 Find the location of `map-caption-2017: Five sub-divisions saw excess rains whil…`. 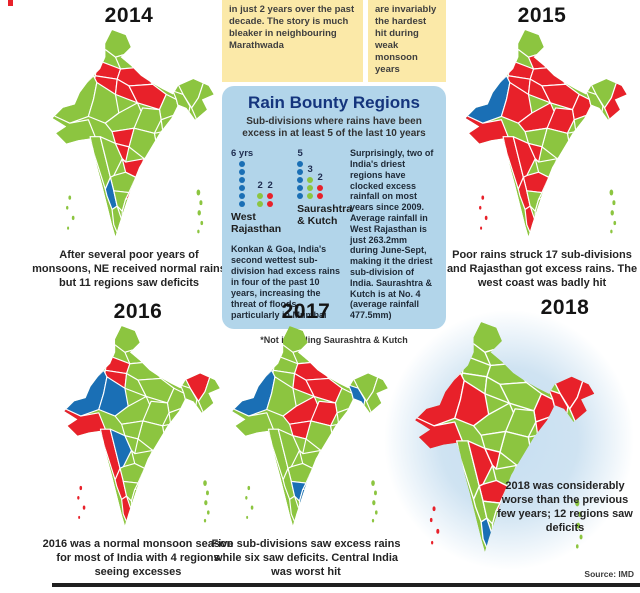

map-caption-2017: Five sub-divisions saw excess rains whil… is located at coordinates (306, 558).